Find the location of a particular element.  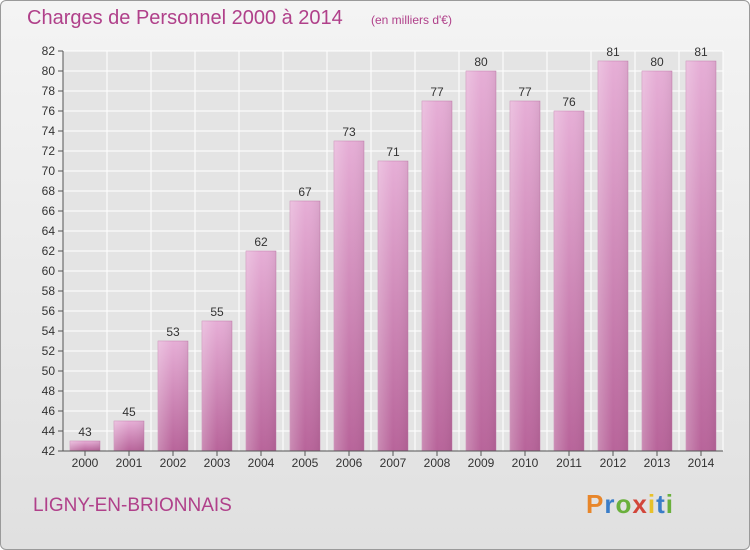

chart-title: Charges de Personnel 2000 à 2014 is located at coordinates (185, 18).